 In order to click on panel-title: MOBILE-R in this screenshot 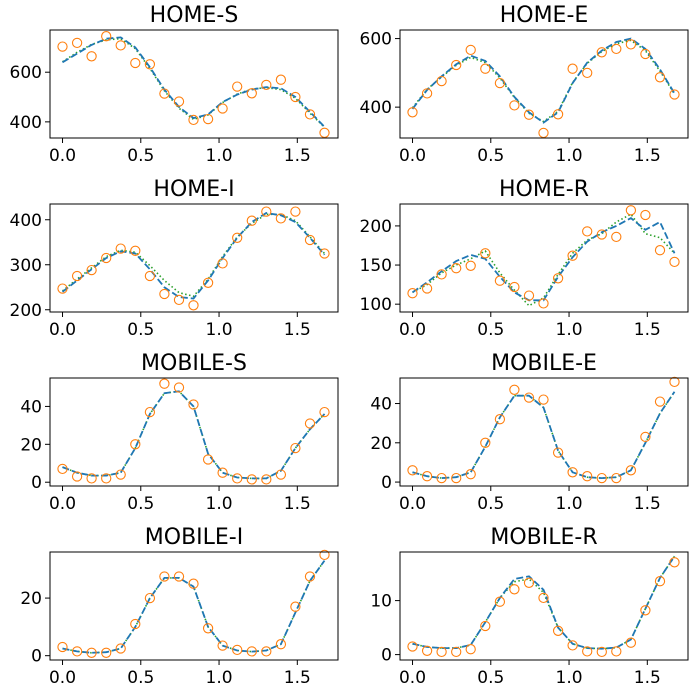, I will do `click(543, 537)`.